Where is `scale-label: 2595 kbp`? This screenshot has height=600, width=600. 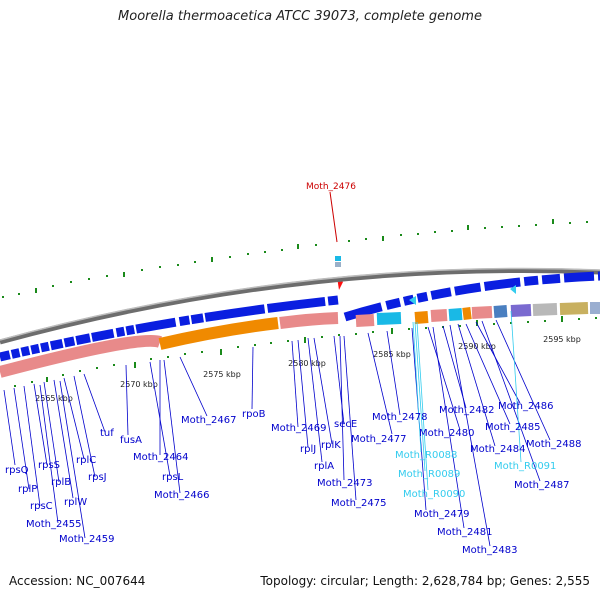 scale-label: 2595 kbp is located at coordinates (562, 339).